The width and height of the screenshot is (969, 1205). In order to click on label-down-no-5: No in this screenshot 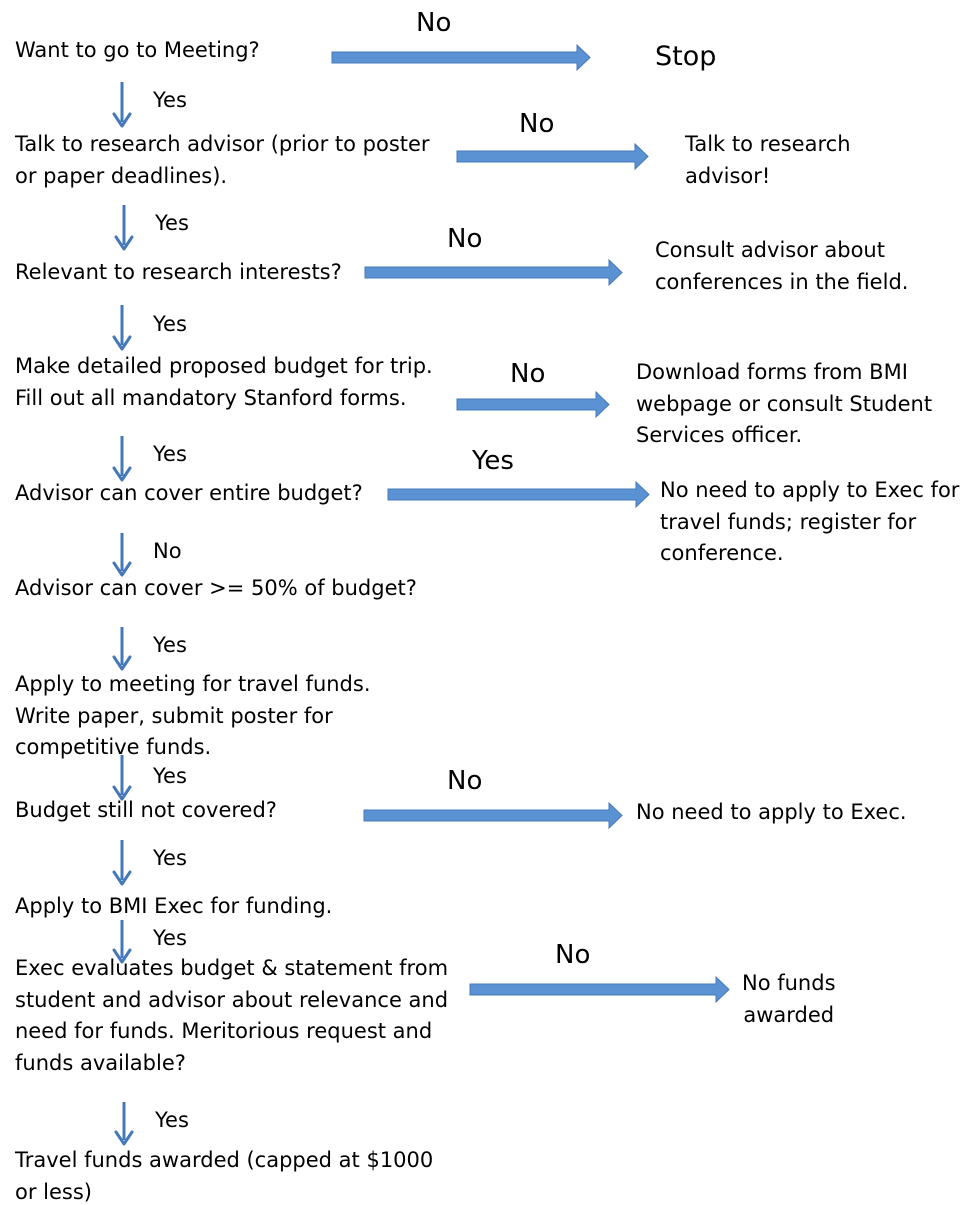, I will do `click(167, 551)`.